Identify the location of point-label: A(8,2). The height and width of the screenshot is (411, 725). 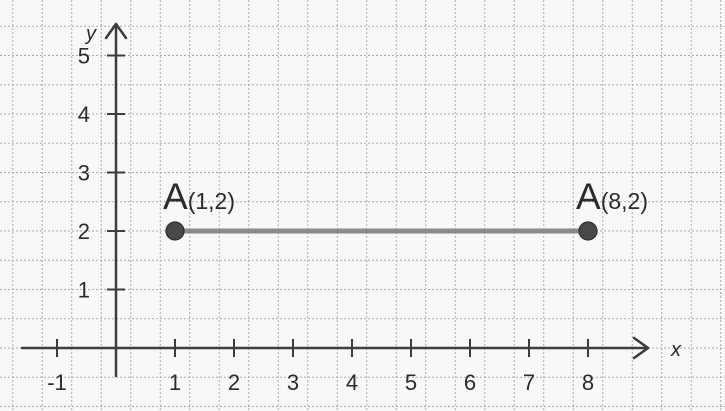
(612, 196).